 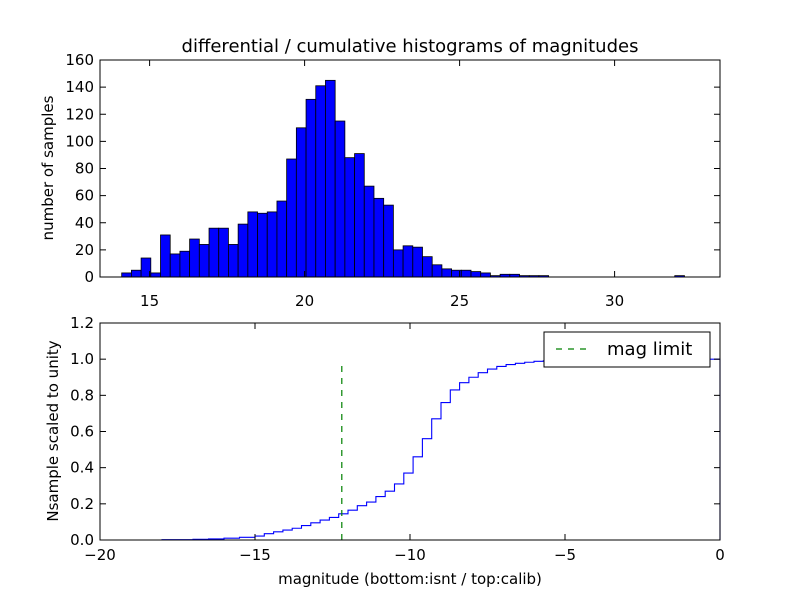 I want to click on top-x-tick-label: 20, so click(x=304, y=301).